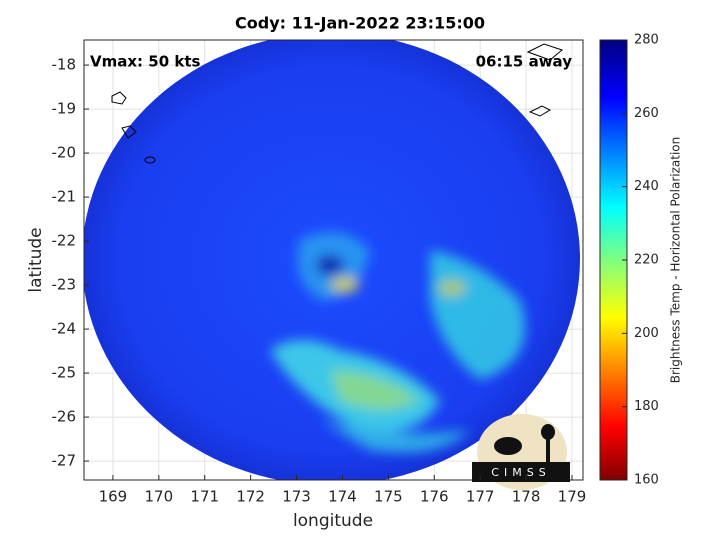 The image size is (720, 540). What do you see at coordinates (480, 497) in the screenshot?
I see `x-tick-label: 177` at bounding box center [480, 497].